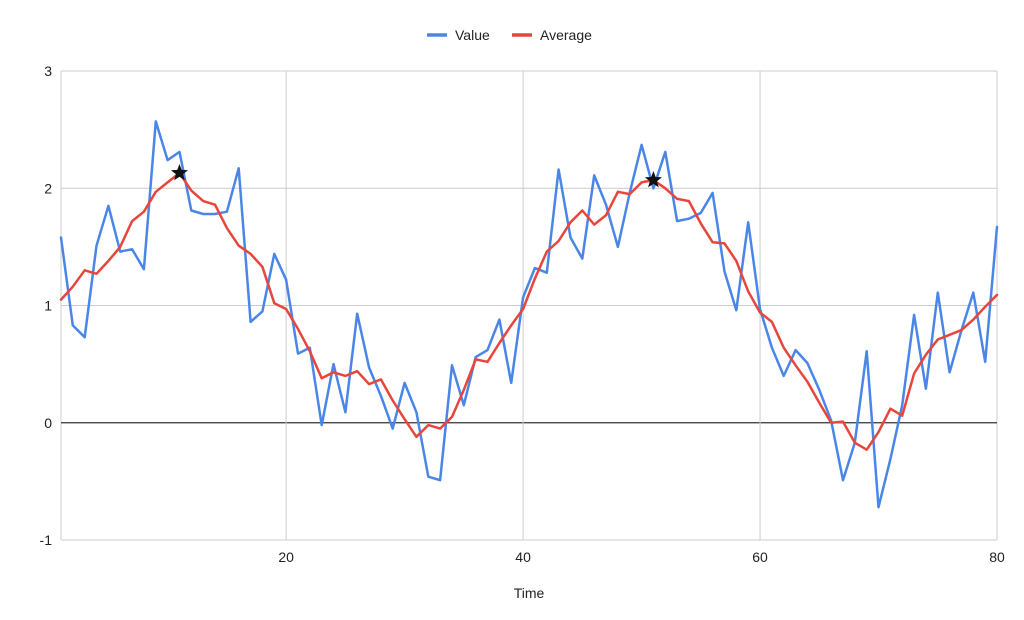  I want to click on y-axis-tick-labels: -1 0 1 2 3, so click(46, 305).